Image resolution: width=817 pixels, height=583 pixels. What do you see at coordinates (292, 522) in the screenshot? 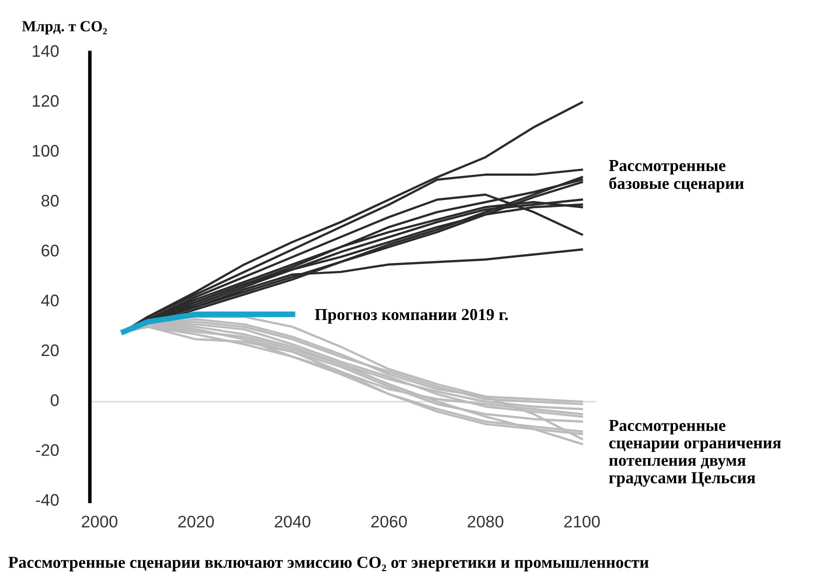
I see `x-tick-label: 2040` at bounding box center [292, 522].